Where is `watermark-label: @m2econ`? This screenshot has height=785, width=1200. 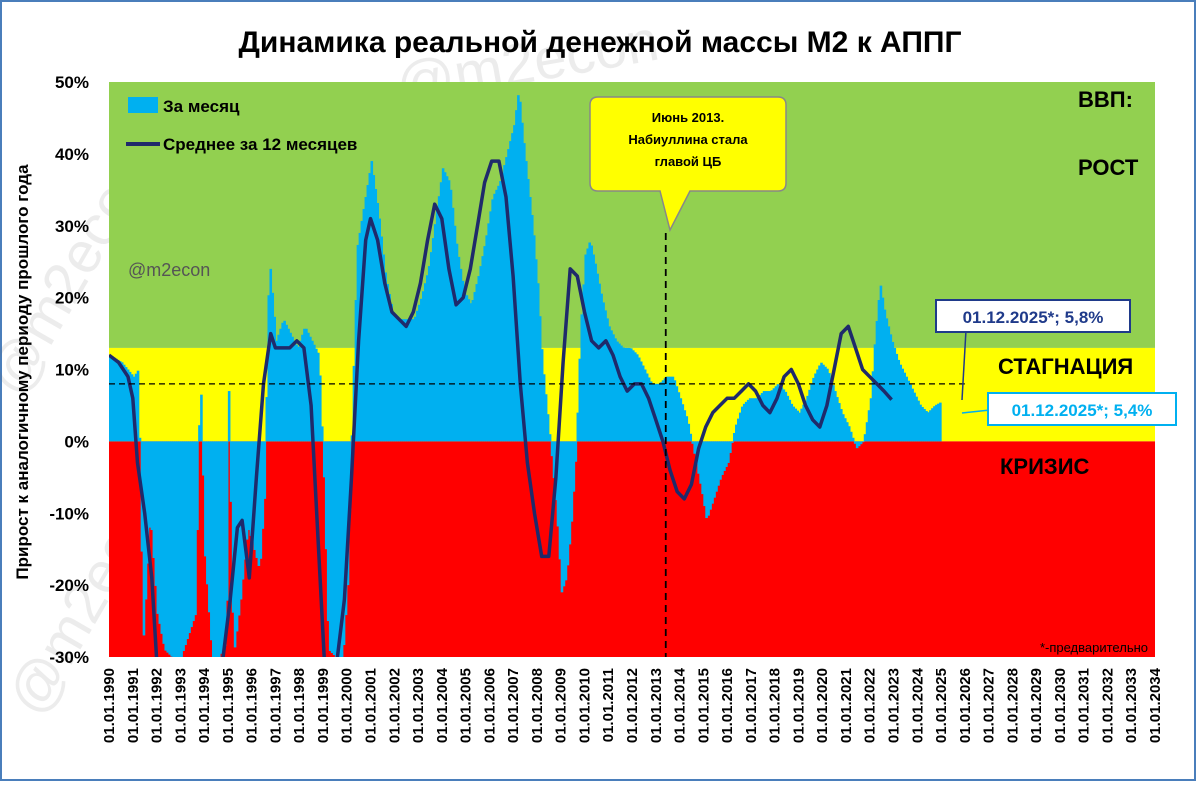
watermark-label: @m2econ is located at coordinates (169, 270).